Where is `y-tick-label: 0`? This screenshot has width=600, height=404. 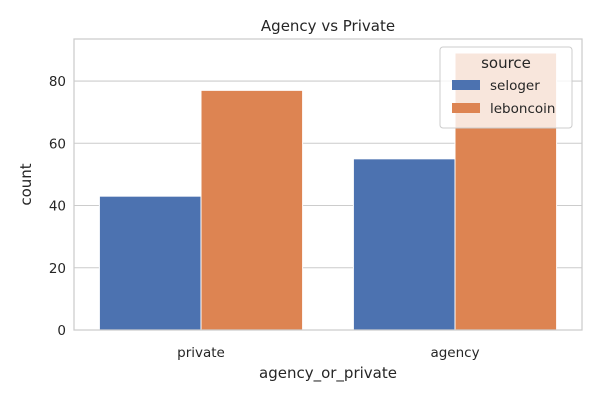 y-tick-label: 0 is located at coordinates (61, 331).